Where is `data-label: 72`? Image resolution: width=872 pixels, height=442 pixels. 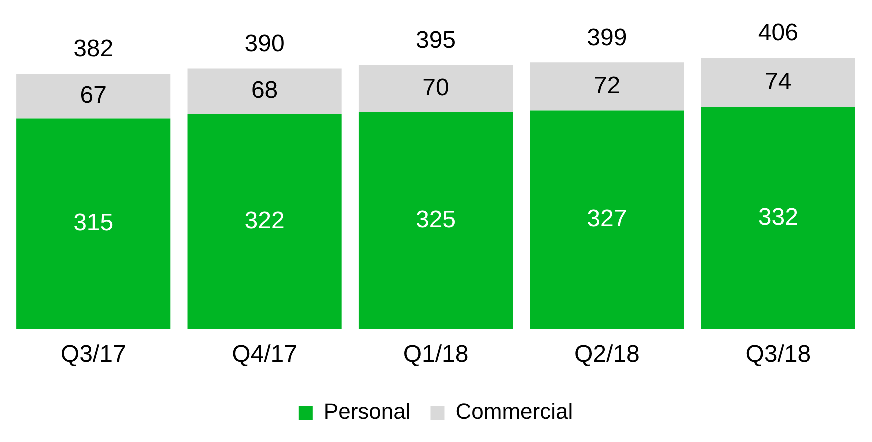
data-label: 72 is located at coordinates (607, 86).